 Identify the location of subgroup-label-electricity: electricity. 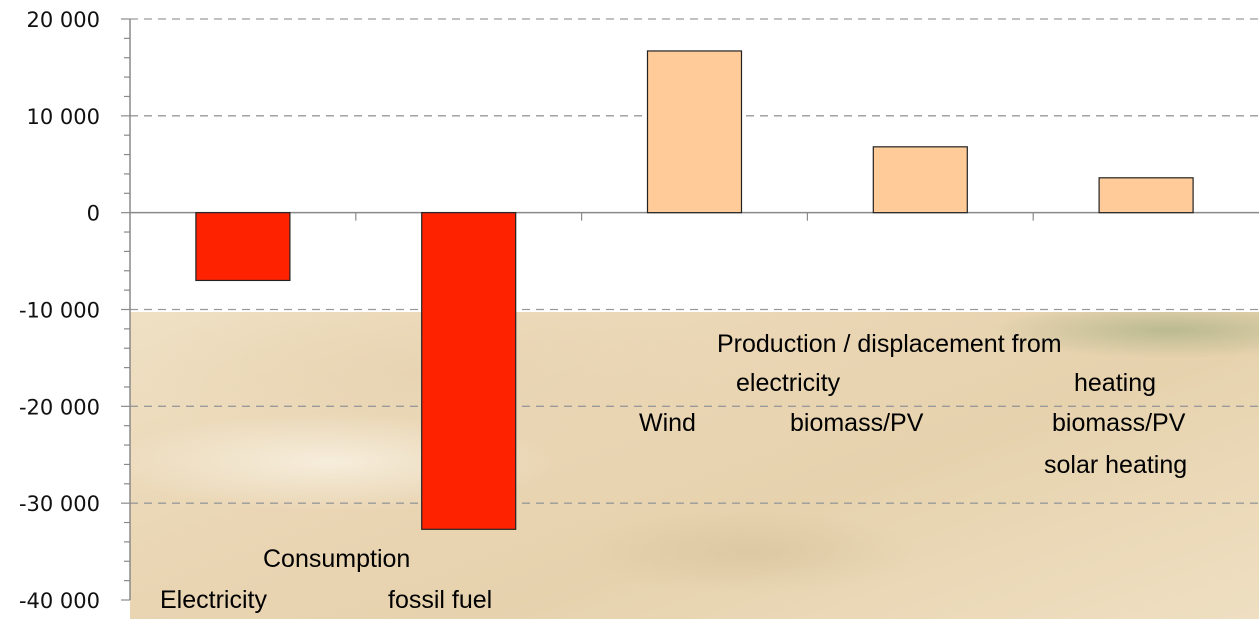
(788, 383).